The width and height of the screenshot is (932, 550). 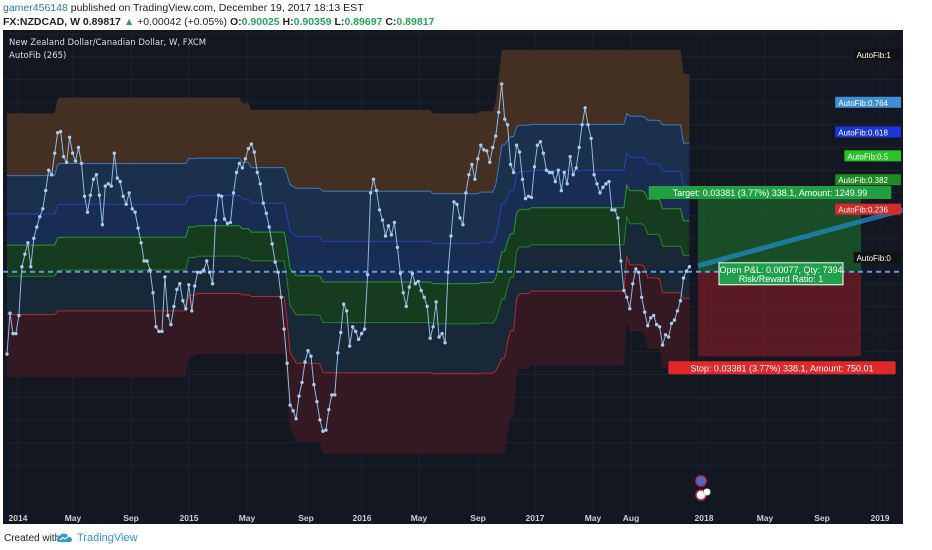 I want to click on tradingview-brand-link: TradingView, so click(x=97, y=538).